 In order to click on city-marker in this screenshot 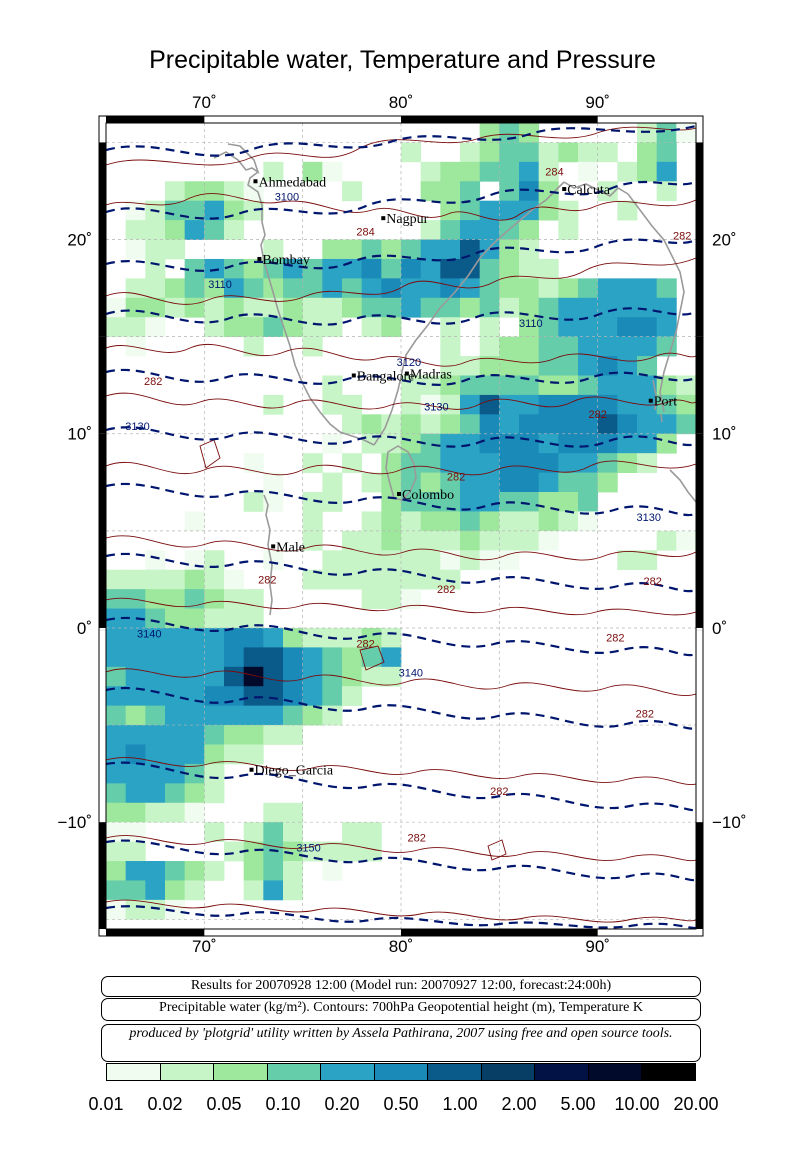, I will do `click(406, 373)`.